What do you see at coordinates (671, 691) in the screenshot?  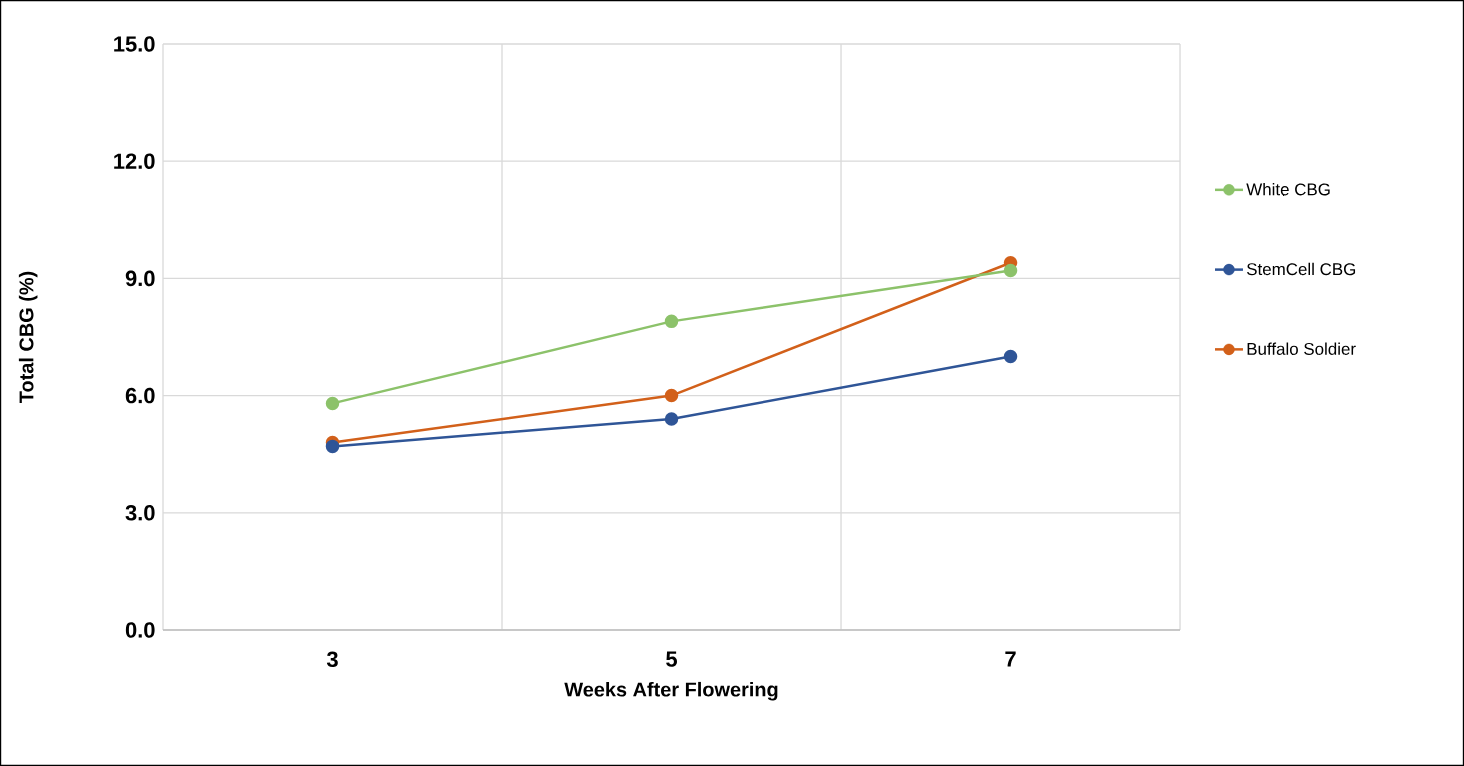 I see `x-axis-title: Weeks After Flowering` at bounding box center [671, 691].